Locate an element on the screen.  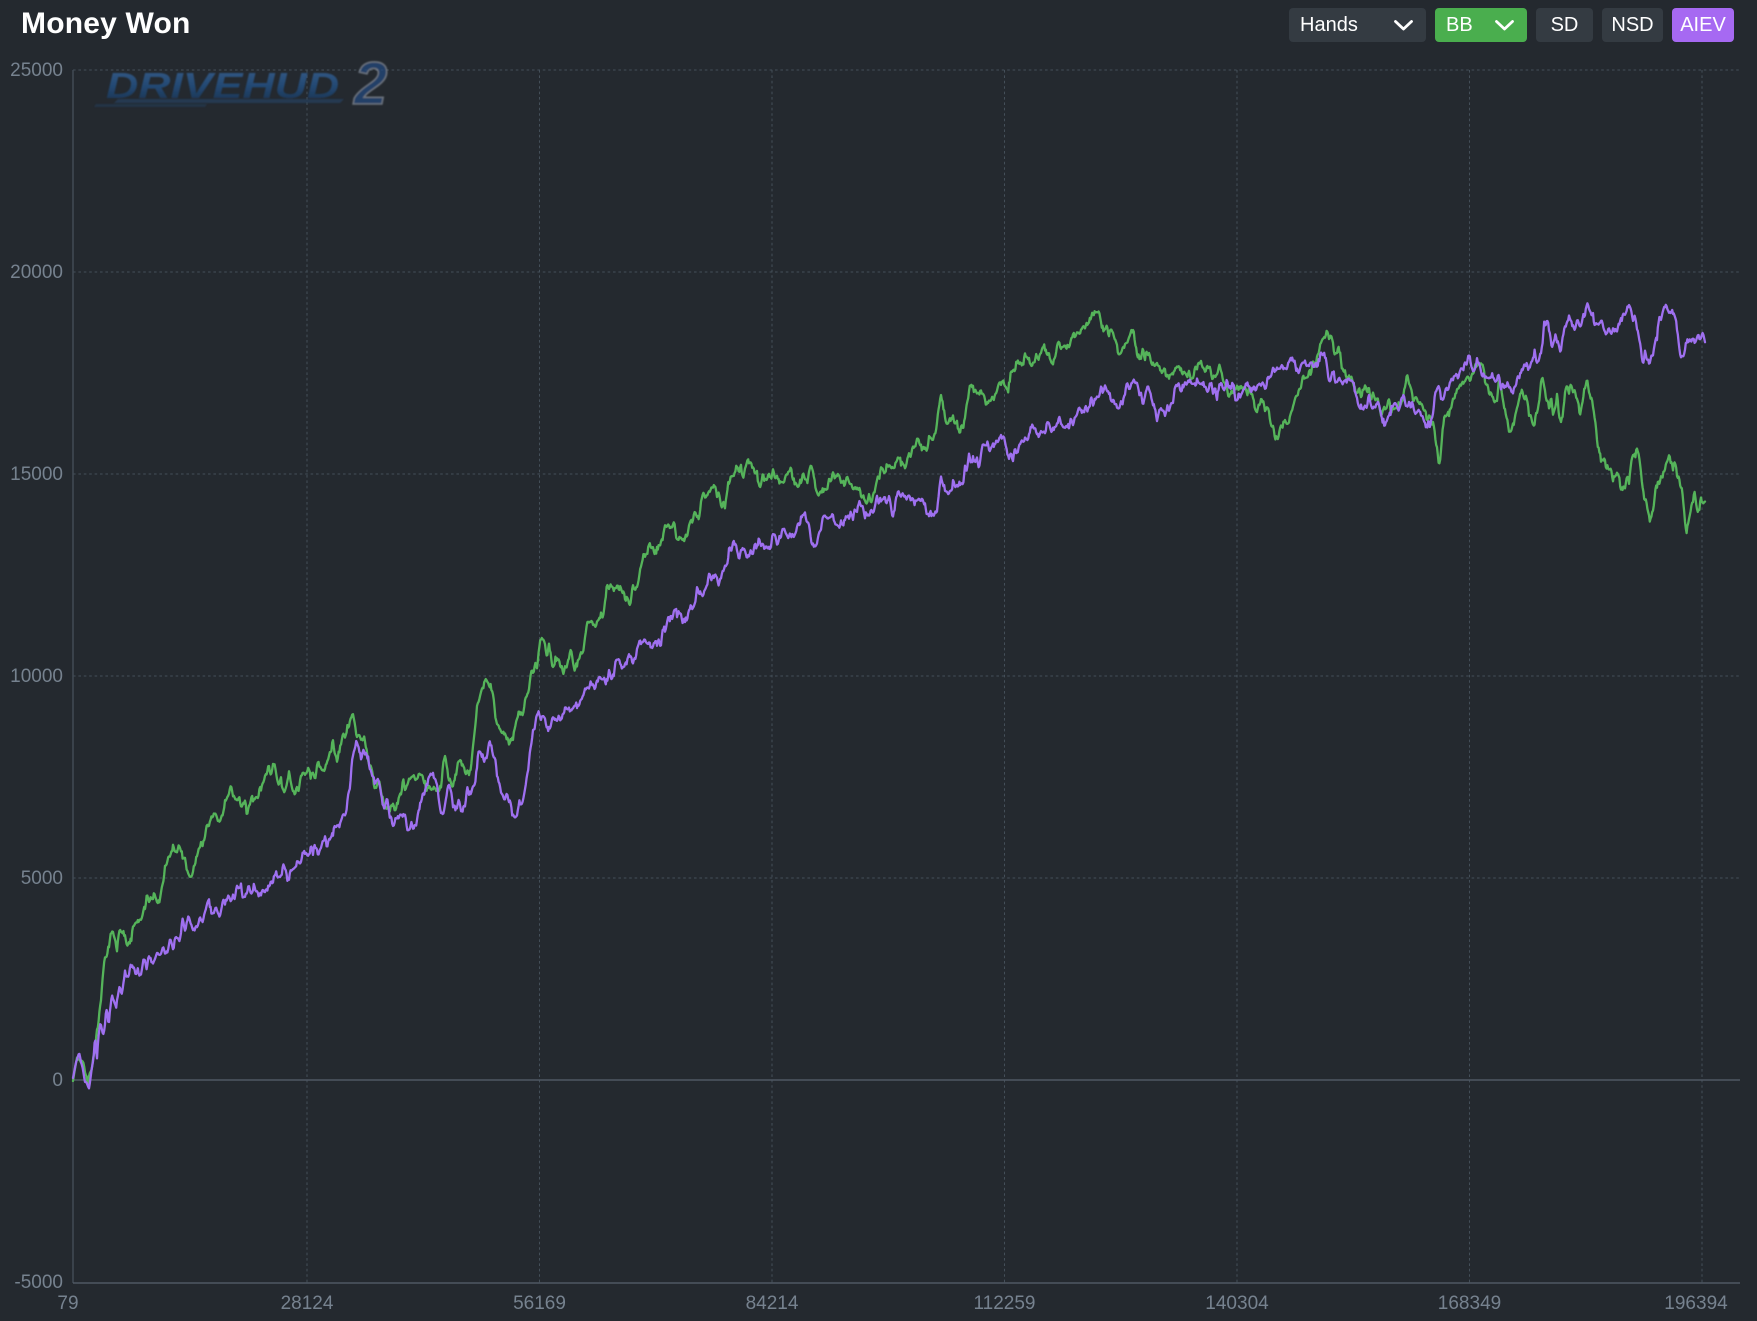
svg-text: 28124 is located at coordinates (307, 1303).